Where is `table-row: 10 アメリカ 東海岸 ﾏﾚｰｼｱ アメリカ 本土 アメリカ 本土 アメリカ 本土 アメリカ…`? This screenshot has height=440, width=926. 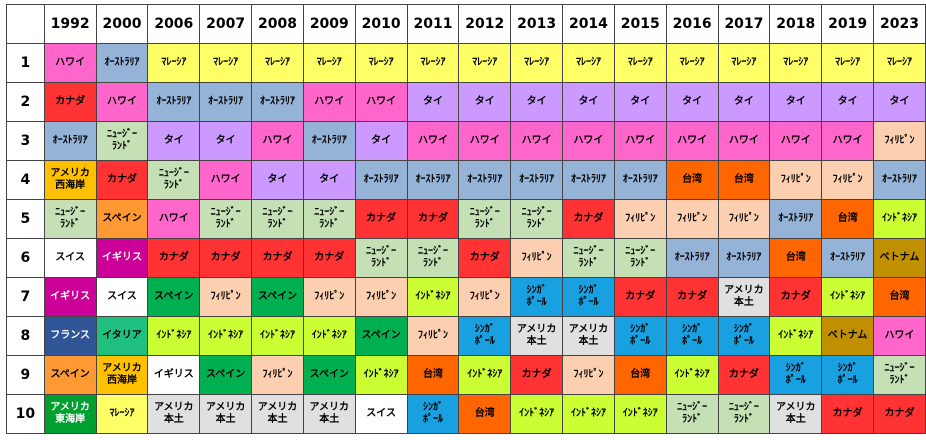 table-row: 10 アメリカ 東海岸 ﾏﾚｰｼｱ アメリカ 本土 アメリカ 本土 アメリカ 本土 アメリカ… is located at coordinates (466, 414).